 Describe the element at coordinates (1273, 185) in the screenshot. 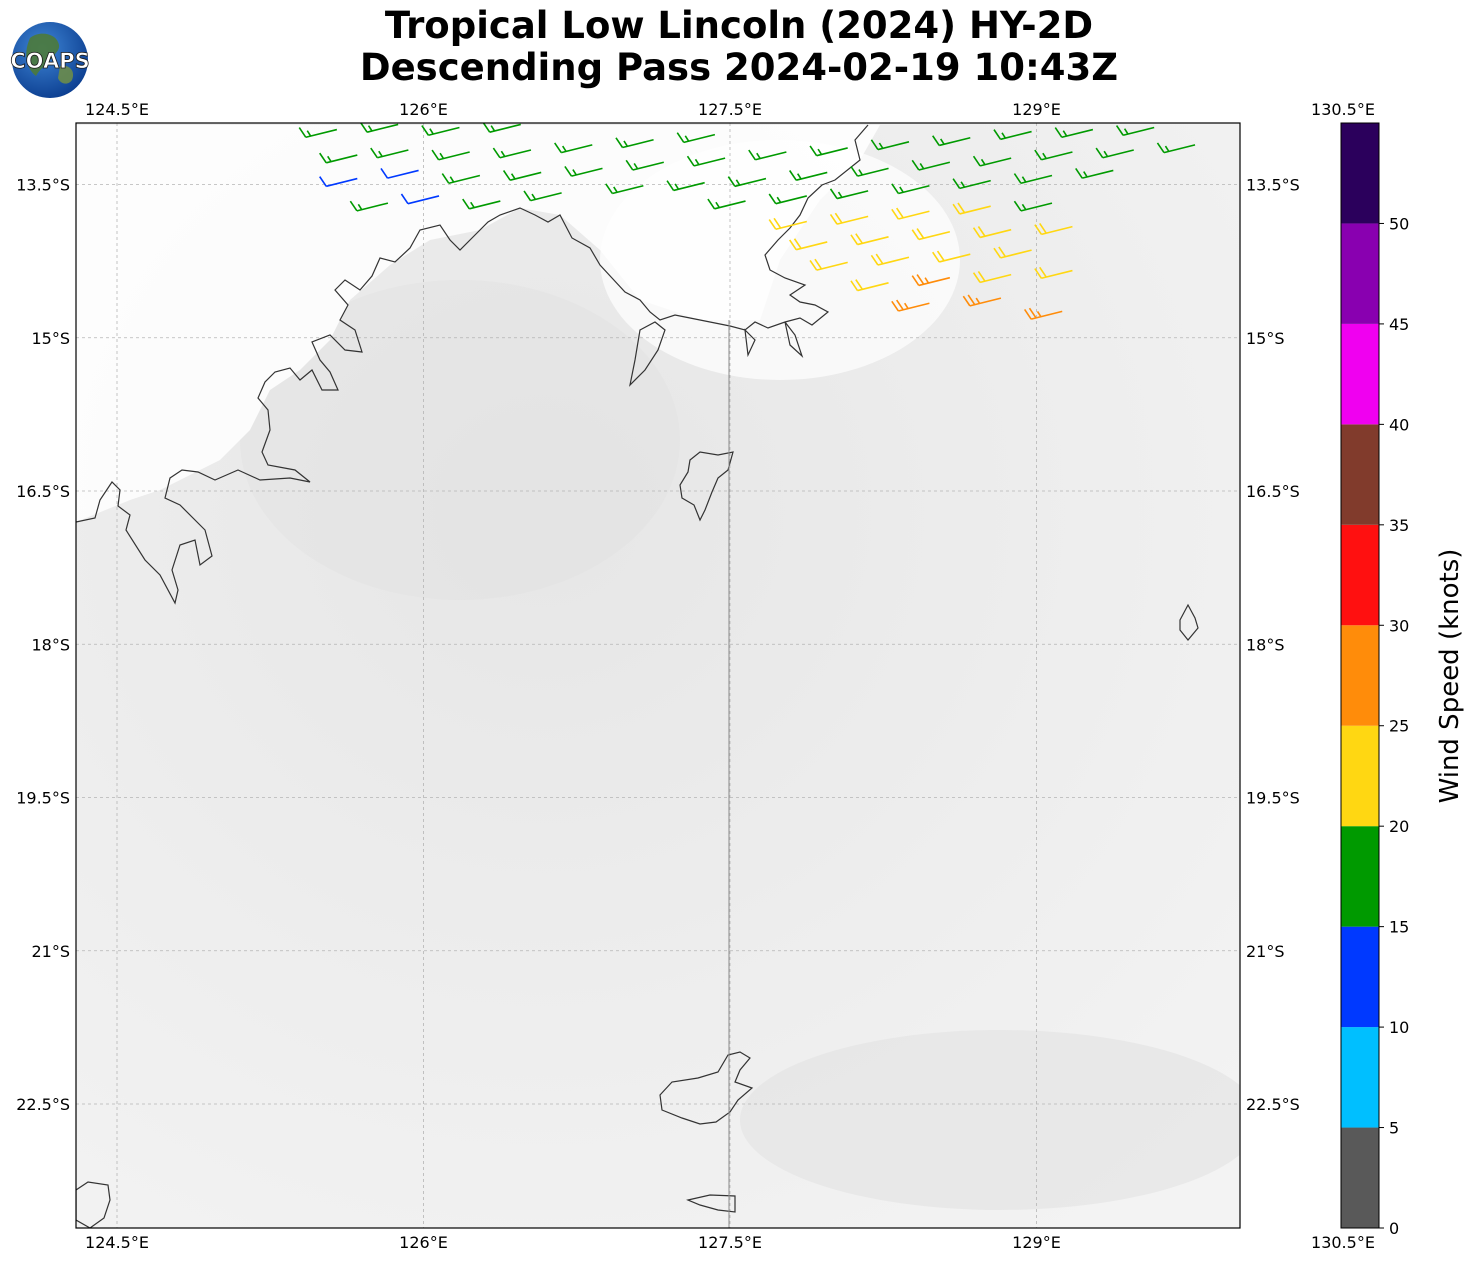

I see `lat-tick-label-right: 13.5°S` at that location.